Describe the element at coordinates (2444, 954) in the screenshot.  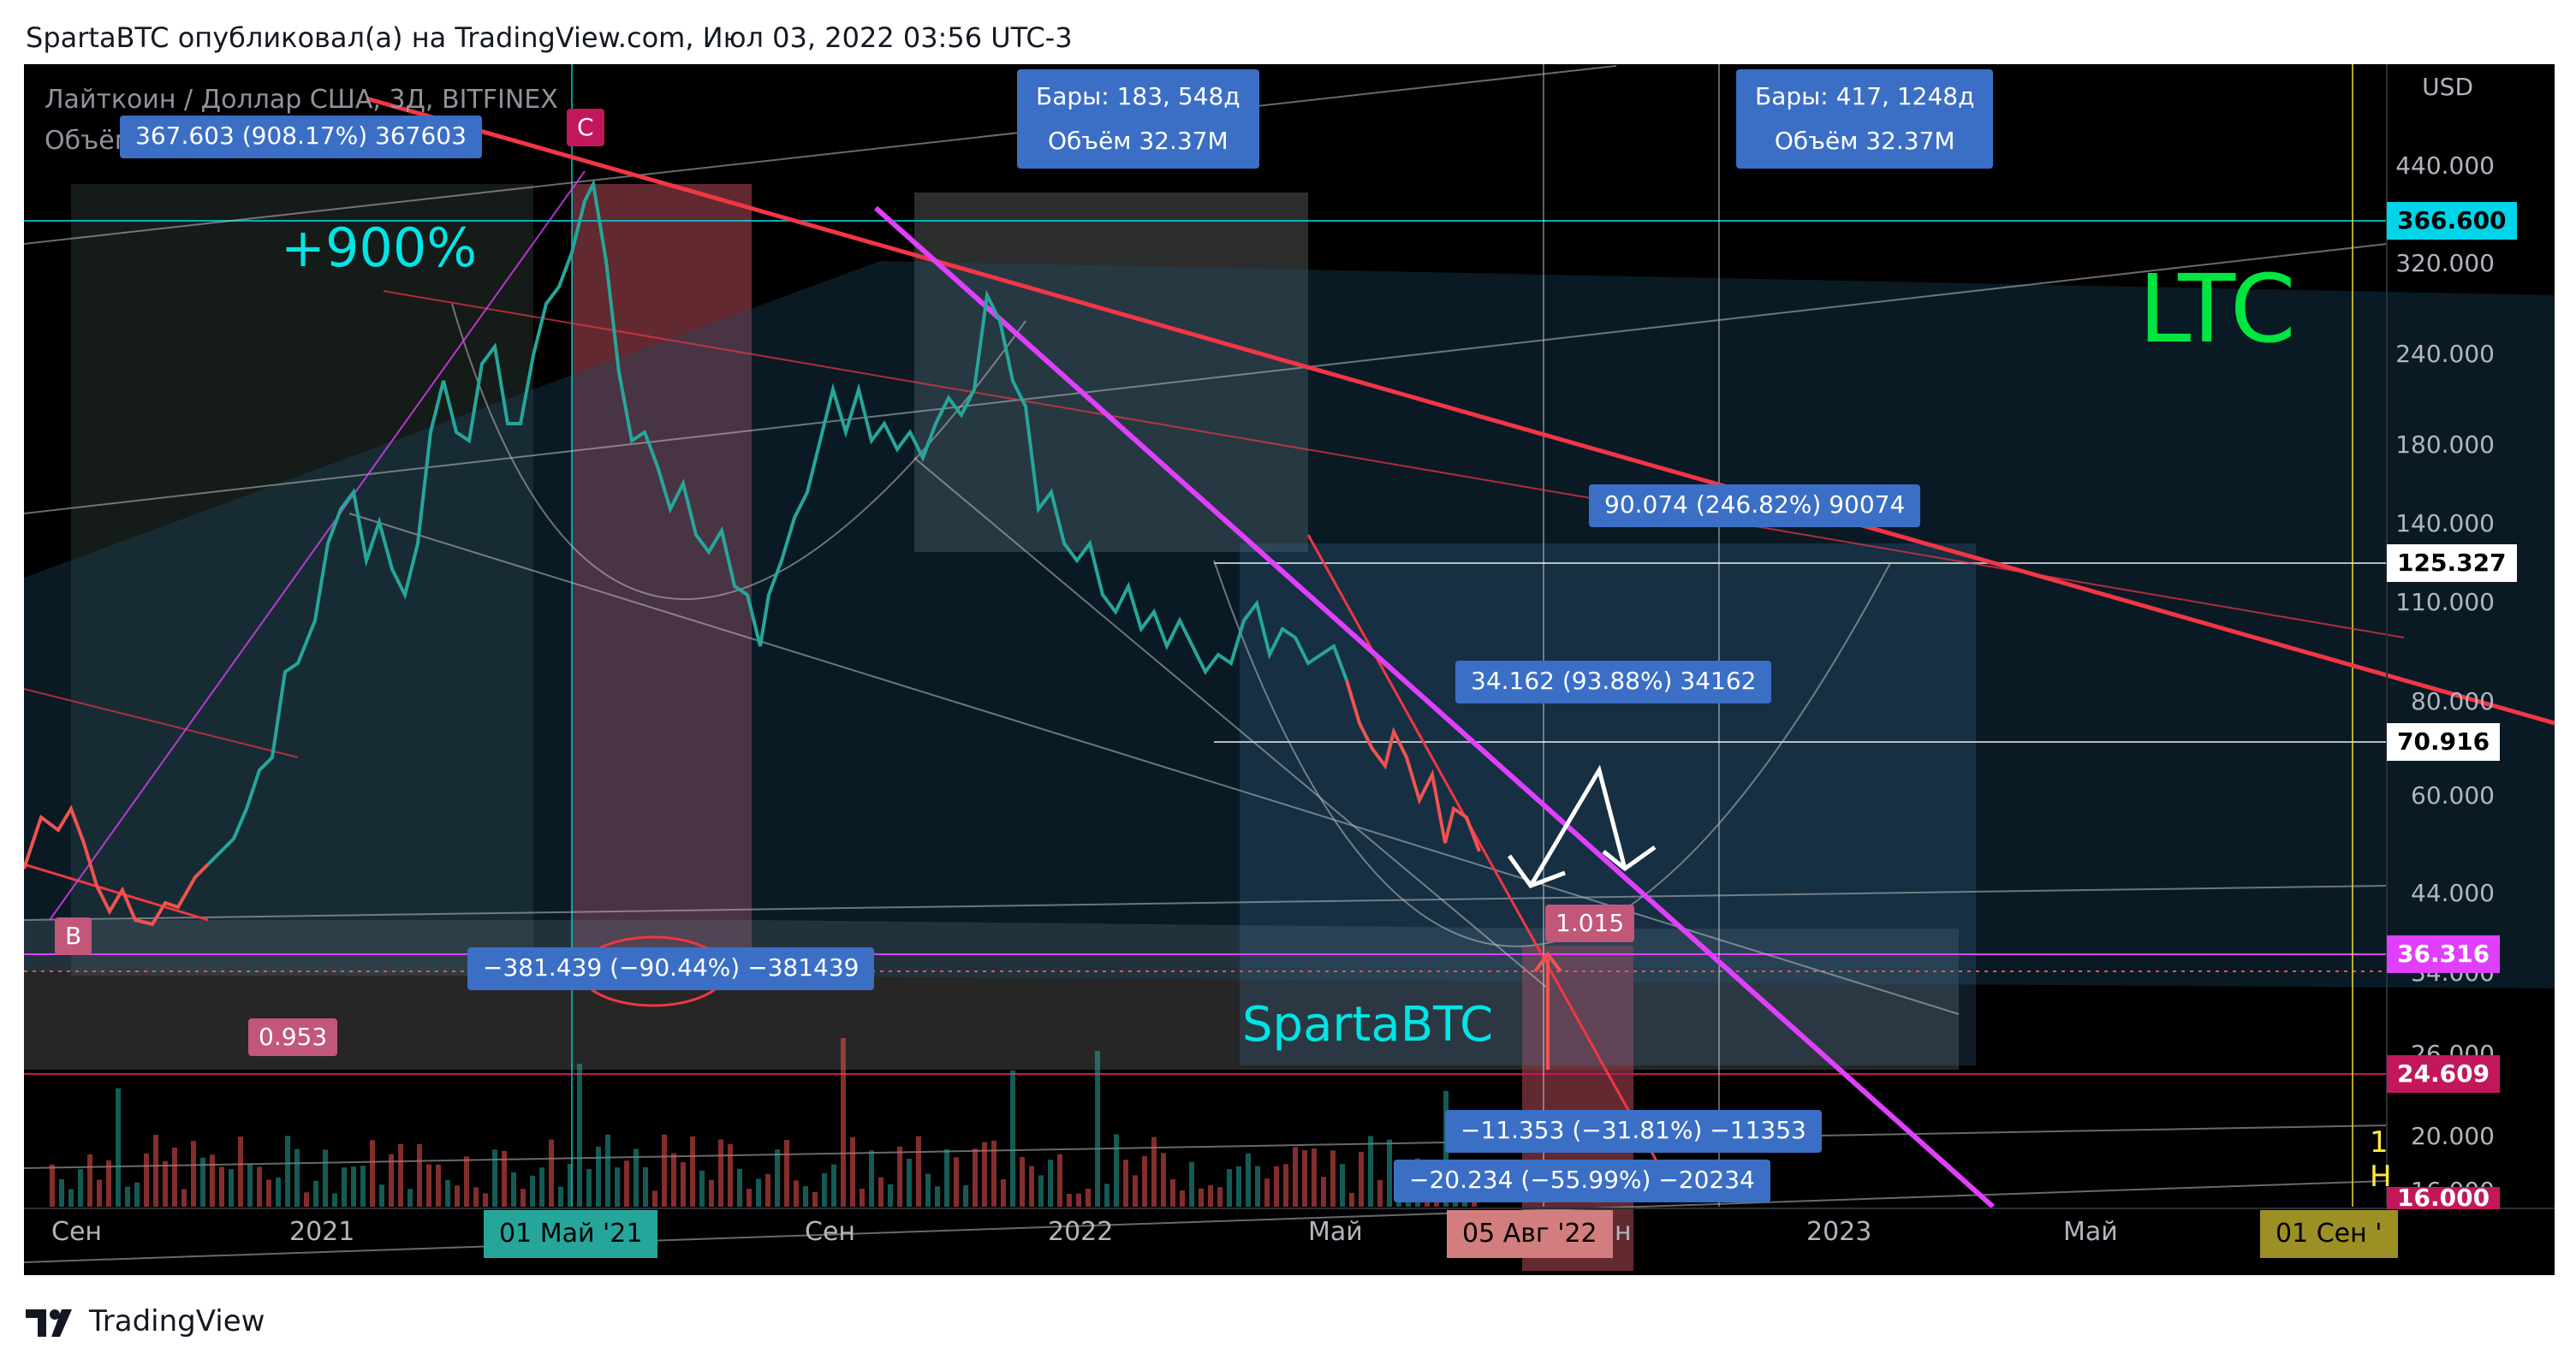
I see `price-tag-36: 36.316` at that location.